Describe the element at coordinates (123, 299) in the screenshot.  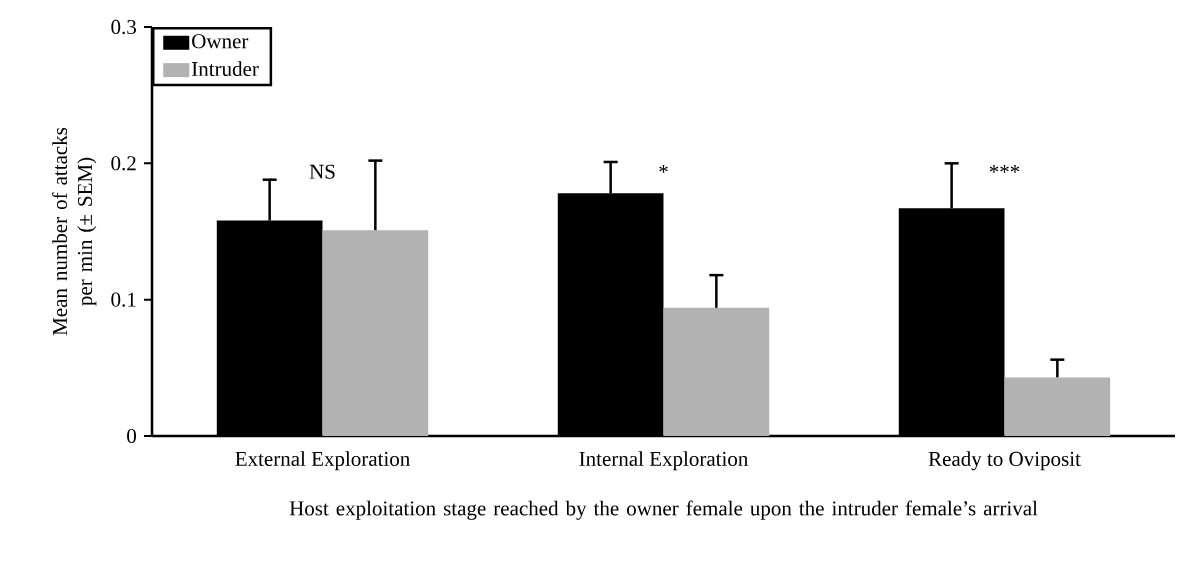
I see `y-tick-label: 0.1` at that location.